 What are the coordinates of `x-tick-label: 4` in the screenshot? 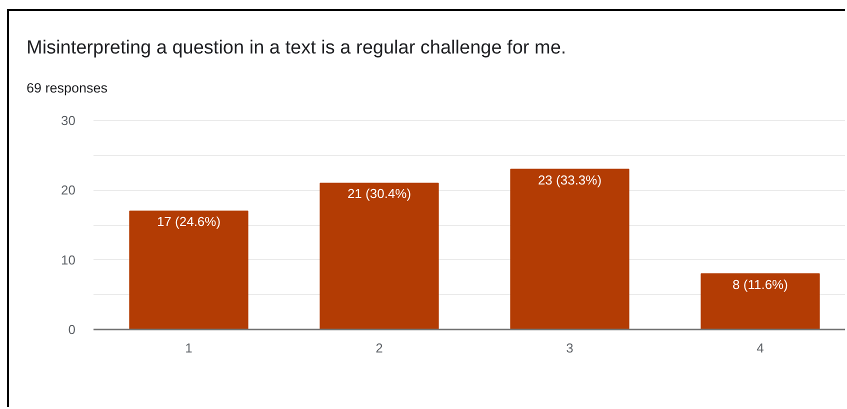 It's located at (760, 348).